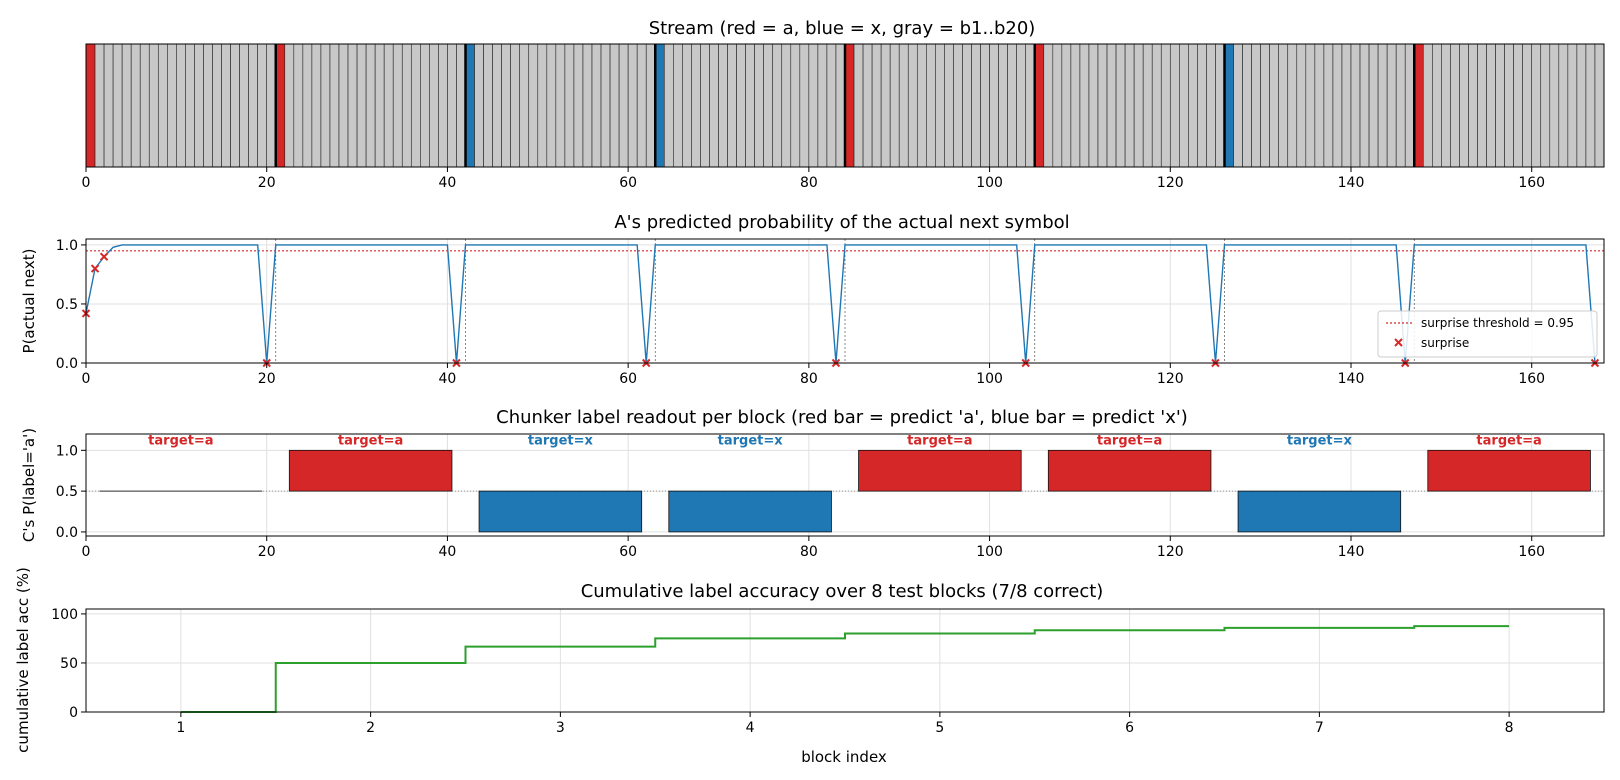  Describe the element at coordinates (1319, 511) in the screenshot. I see `chunker-bar-x` at that location.